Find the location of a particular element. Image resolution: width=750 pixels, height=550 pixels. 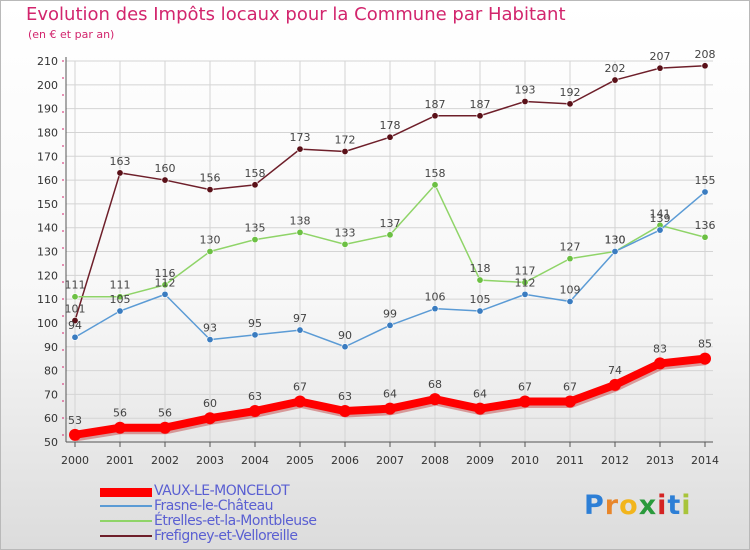

y-tick-label: 70 is located at coordinates (51, 394).